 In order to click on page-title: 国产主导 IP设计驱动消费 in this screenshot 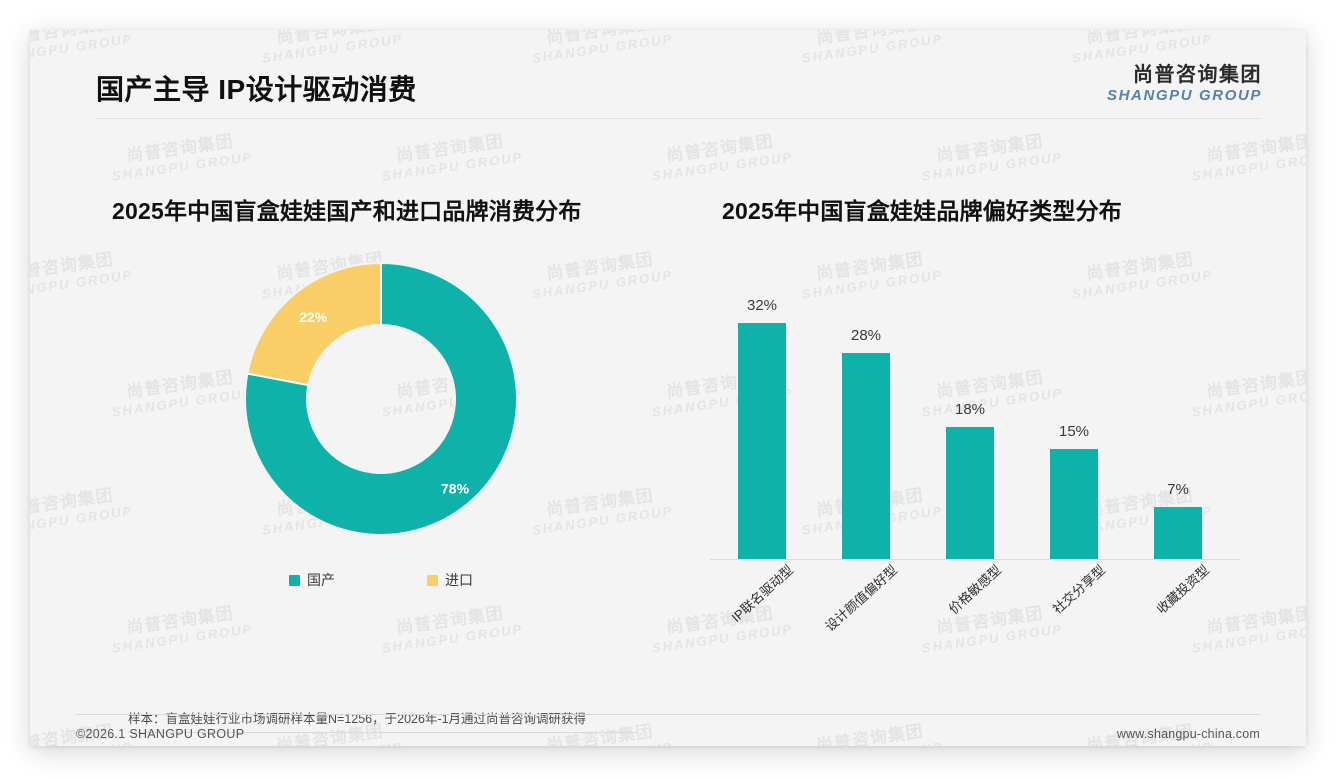, I will do `click(256, 89)`.